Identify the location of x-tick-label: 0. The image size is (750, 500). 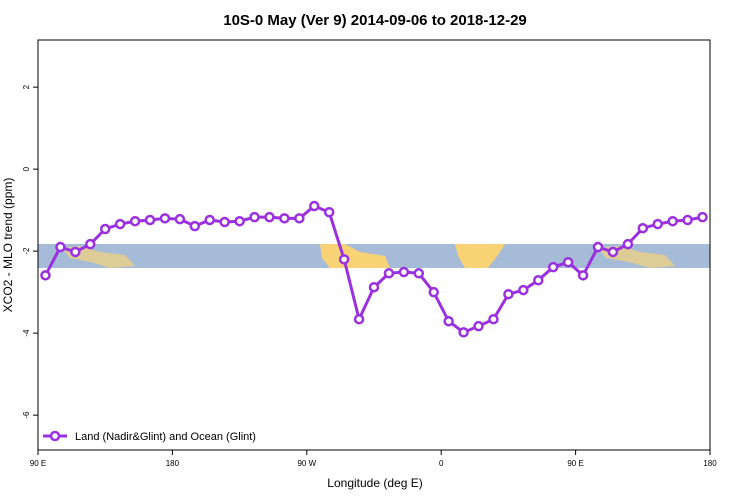
(441, 463).